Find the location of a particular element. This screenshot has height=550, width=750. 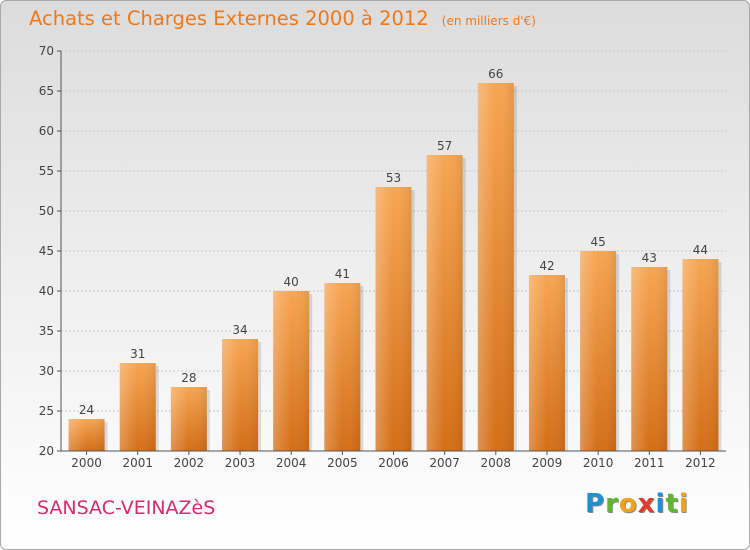

x-tick-label: 2005 is located at coordinates (342, 463).